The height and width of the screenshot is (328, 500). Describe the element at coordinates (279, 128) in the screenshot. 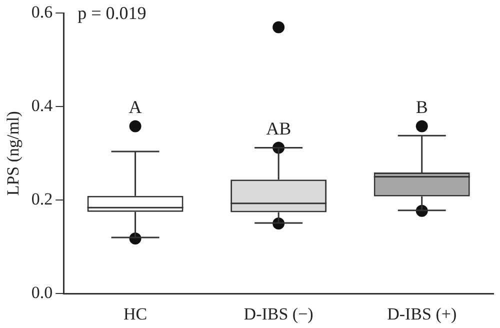

I see `annotation: AB` at that location.